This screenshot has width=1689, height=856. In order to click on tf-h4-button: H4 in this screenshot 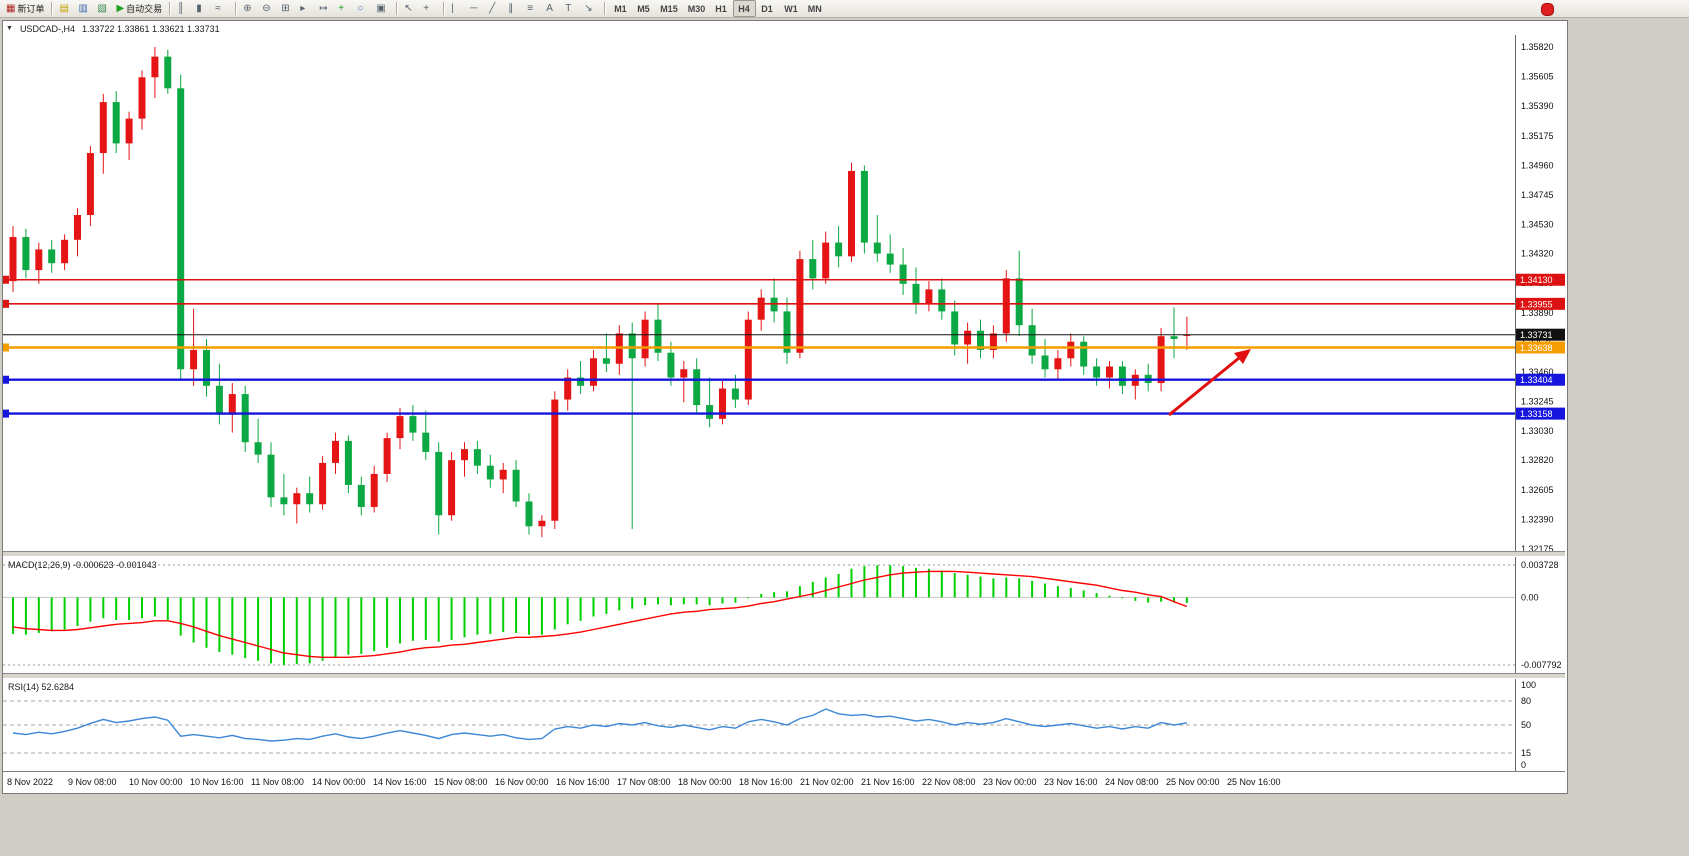, I will do `click(745, 8)`.